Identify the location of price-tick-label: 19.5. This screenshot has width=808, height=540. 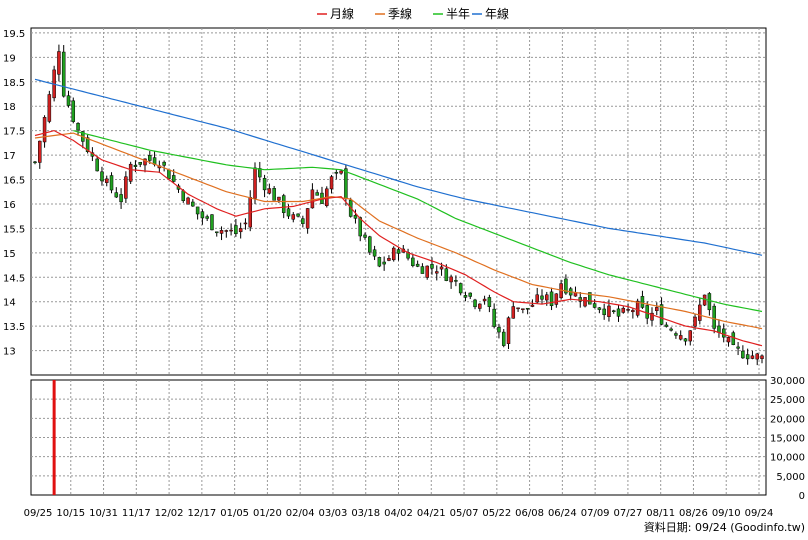
(14, 34).